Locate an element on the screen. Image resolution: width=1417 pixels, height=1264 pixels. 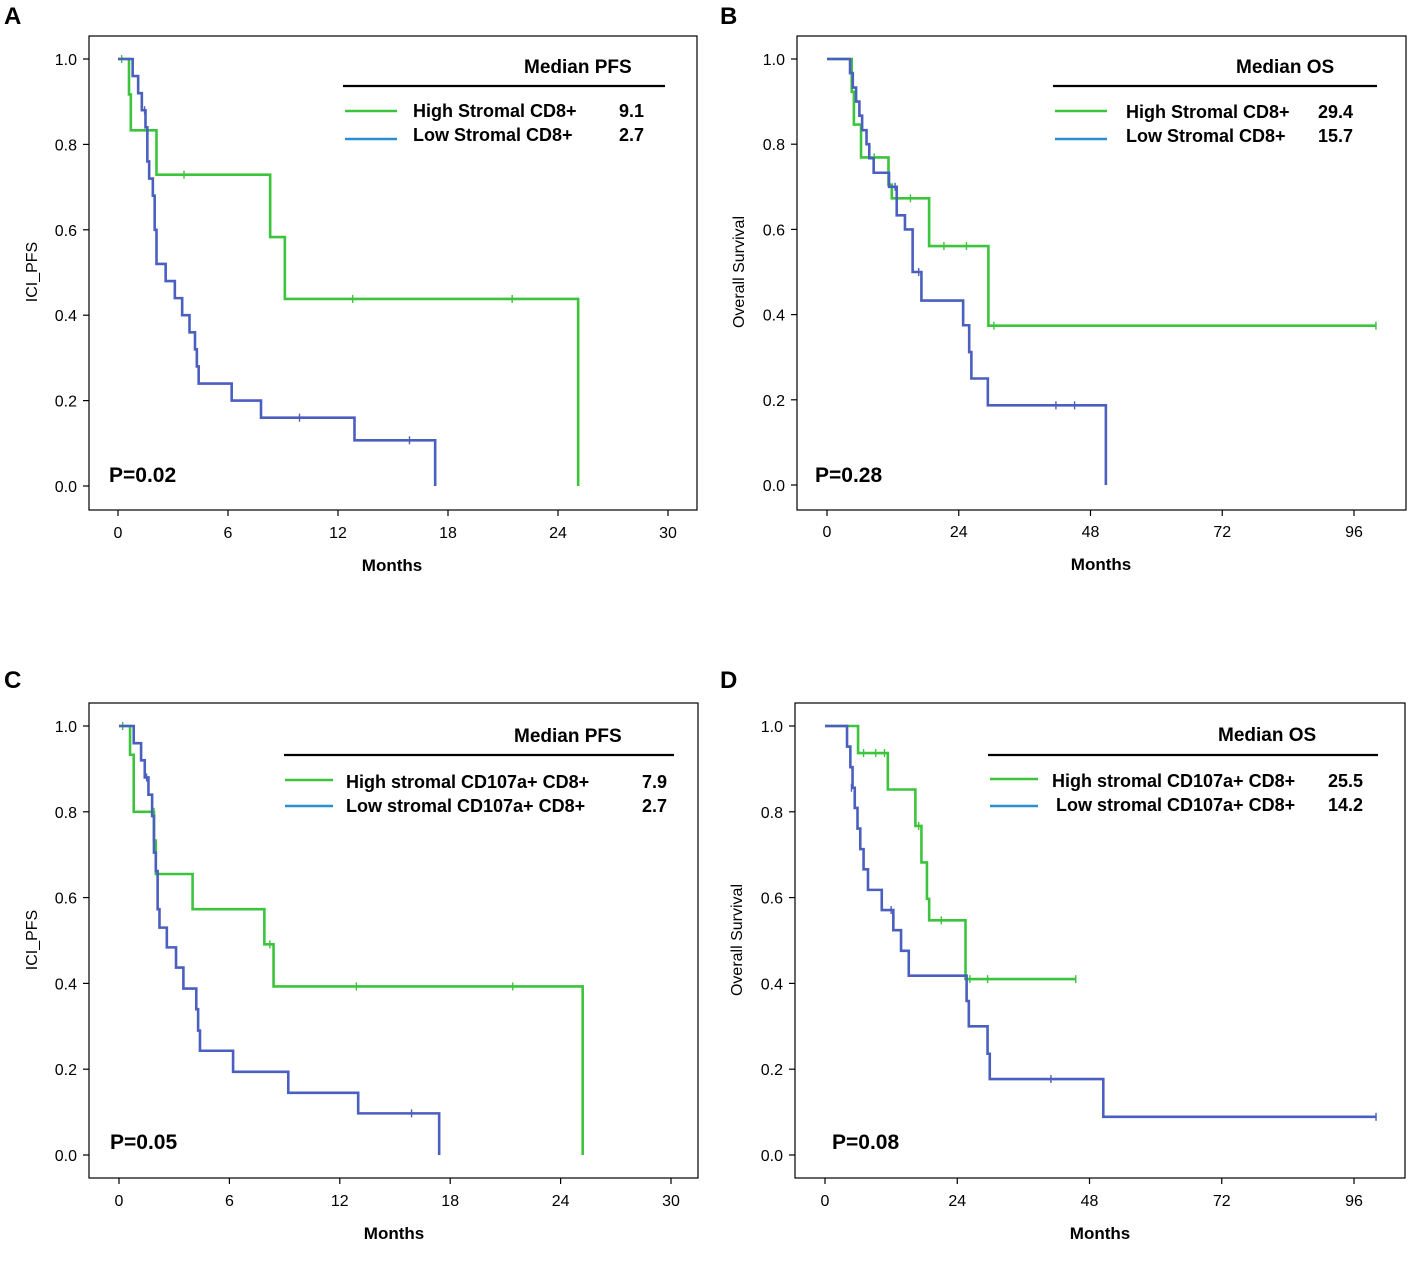
p-value: P=0.02 is located at coordinates (142, 475).